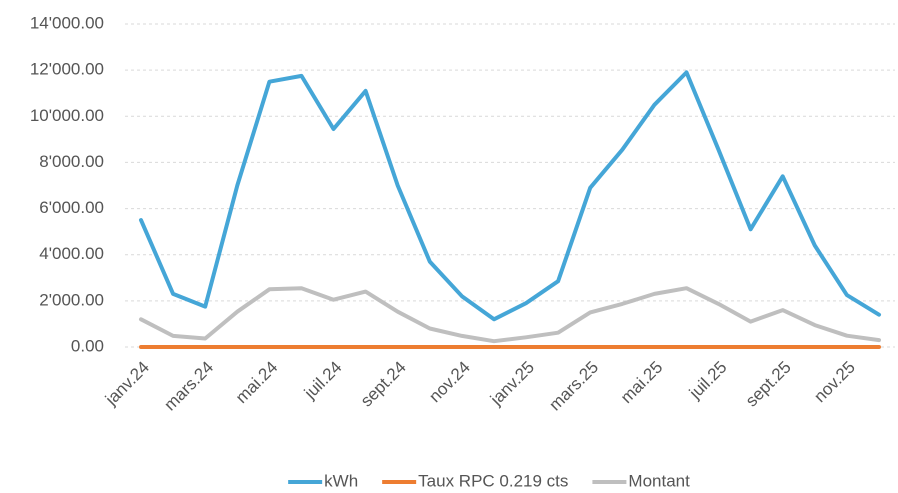 The height and width of the screenshot is (493, 898). Describe the element at coordinates (67, 69) in the screenshot. I see `y-tick-label: 12'000.00` at that location.